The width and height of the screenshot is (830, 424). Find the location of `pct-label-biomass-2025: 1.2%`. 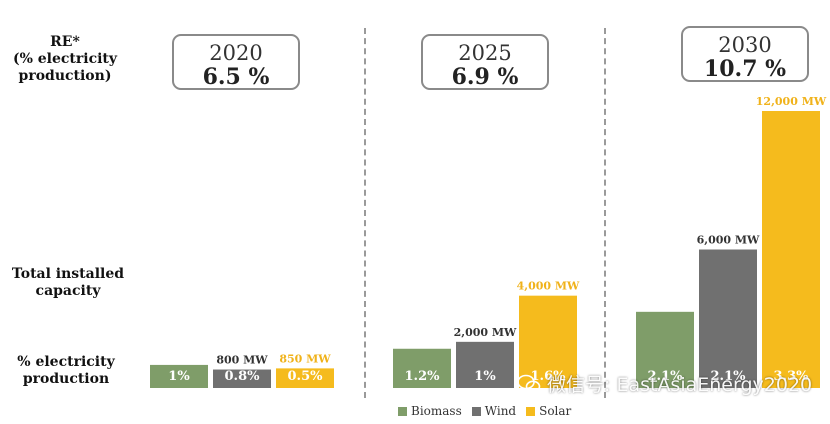

pct-label-biomass-2025: 1.2% is located at coordinates (423, 376).